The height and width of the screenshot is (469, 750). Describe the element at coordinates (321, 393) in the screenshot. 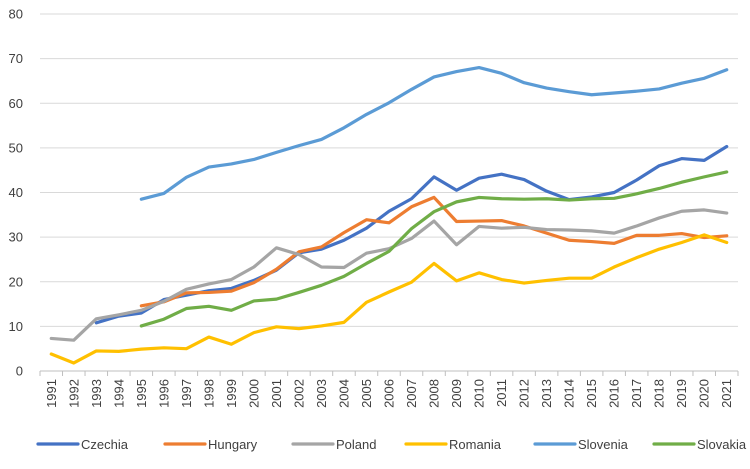

I see `x-tick-label: 2003` at that location.